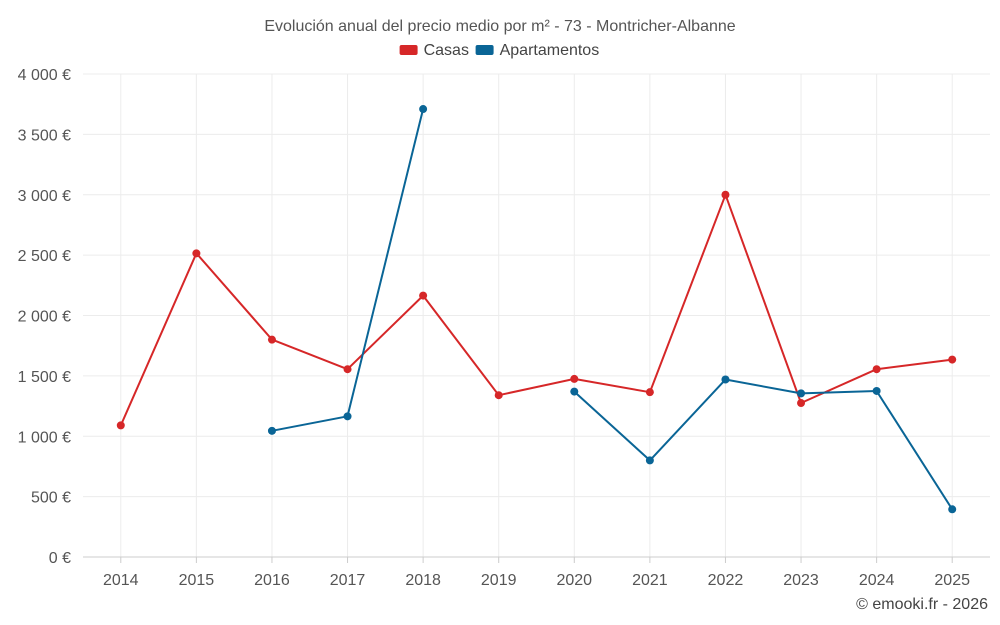 The height and width of the screenshot is (625, 1000). I want to click on legend-item-casas: Casas, so click(434, 50).